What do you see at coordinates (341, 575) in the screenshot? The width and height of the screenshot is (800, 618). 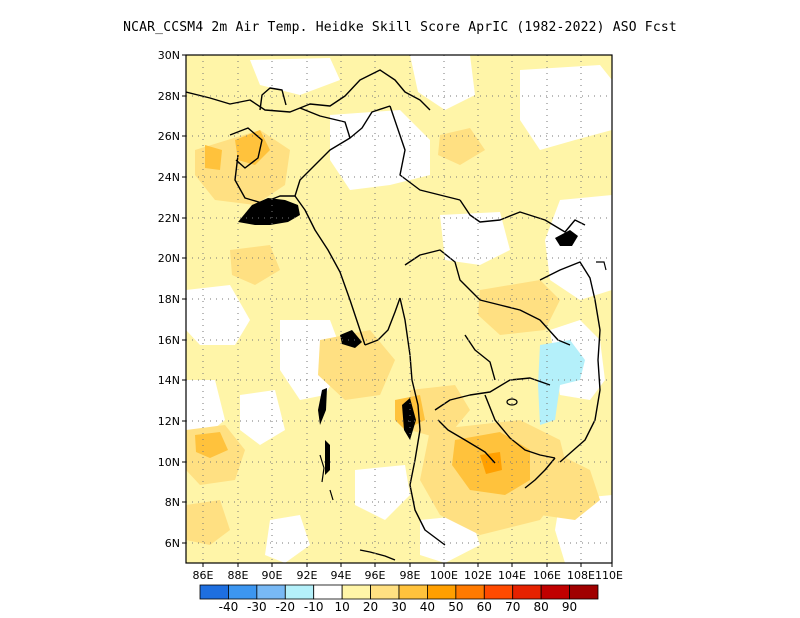 I see `x-tick-label: 94E` at bounding box center [341, 575].